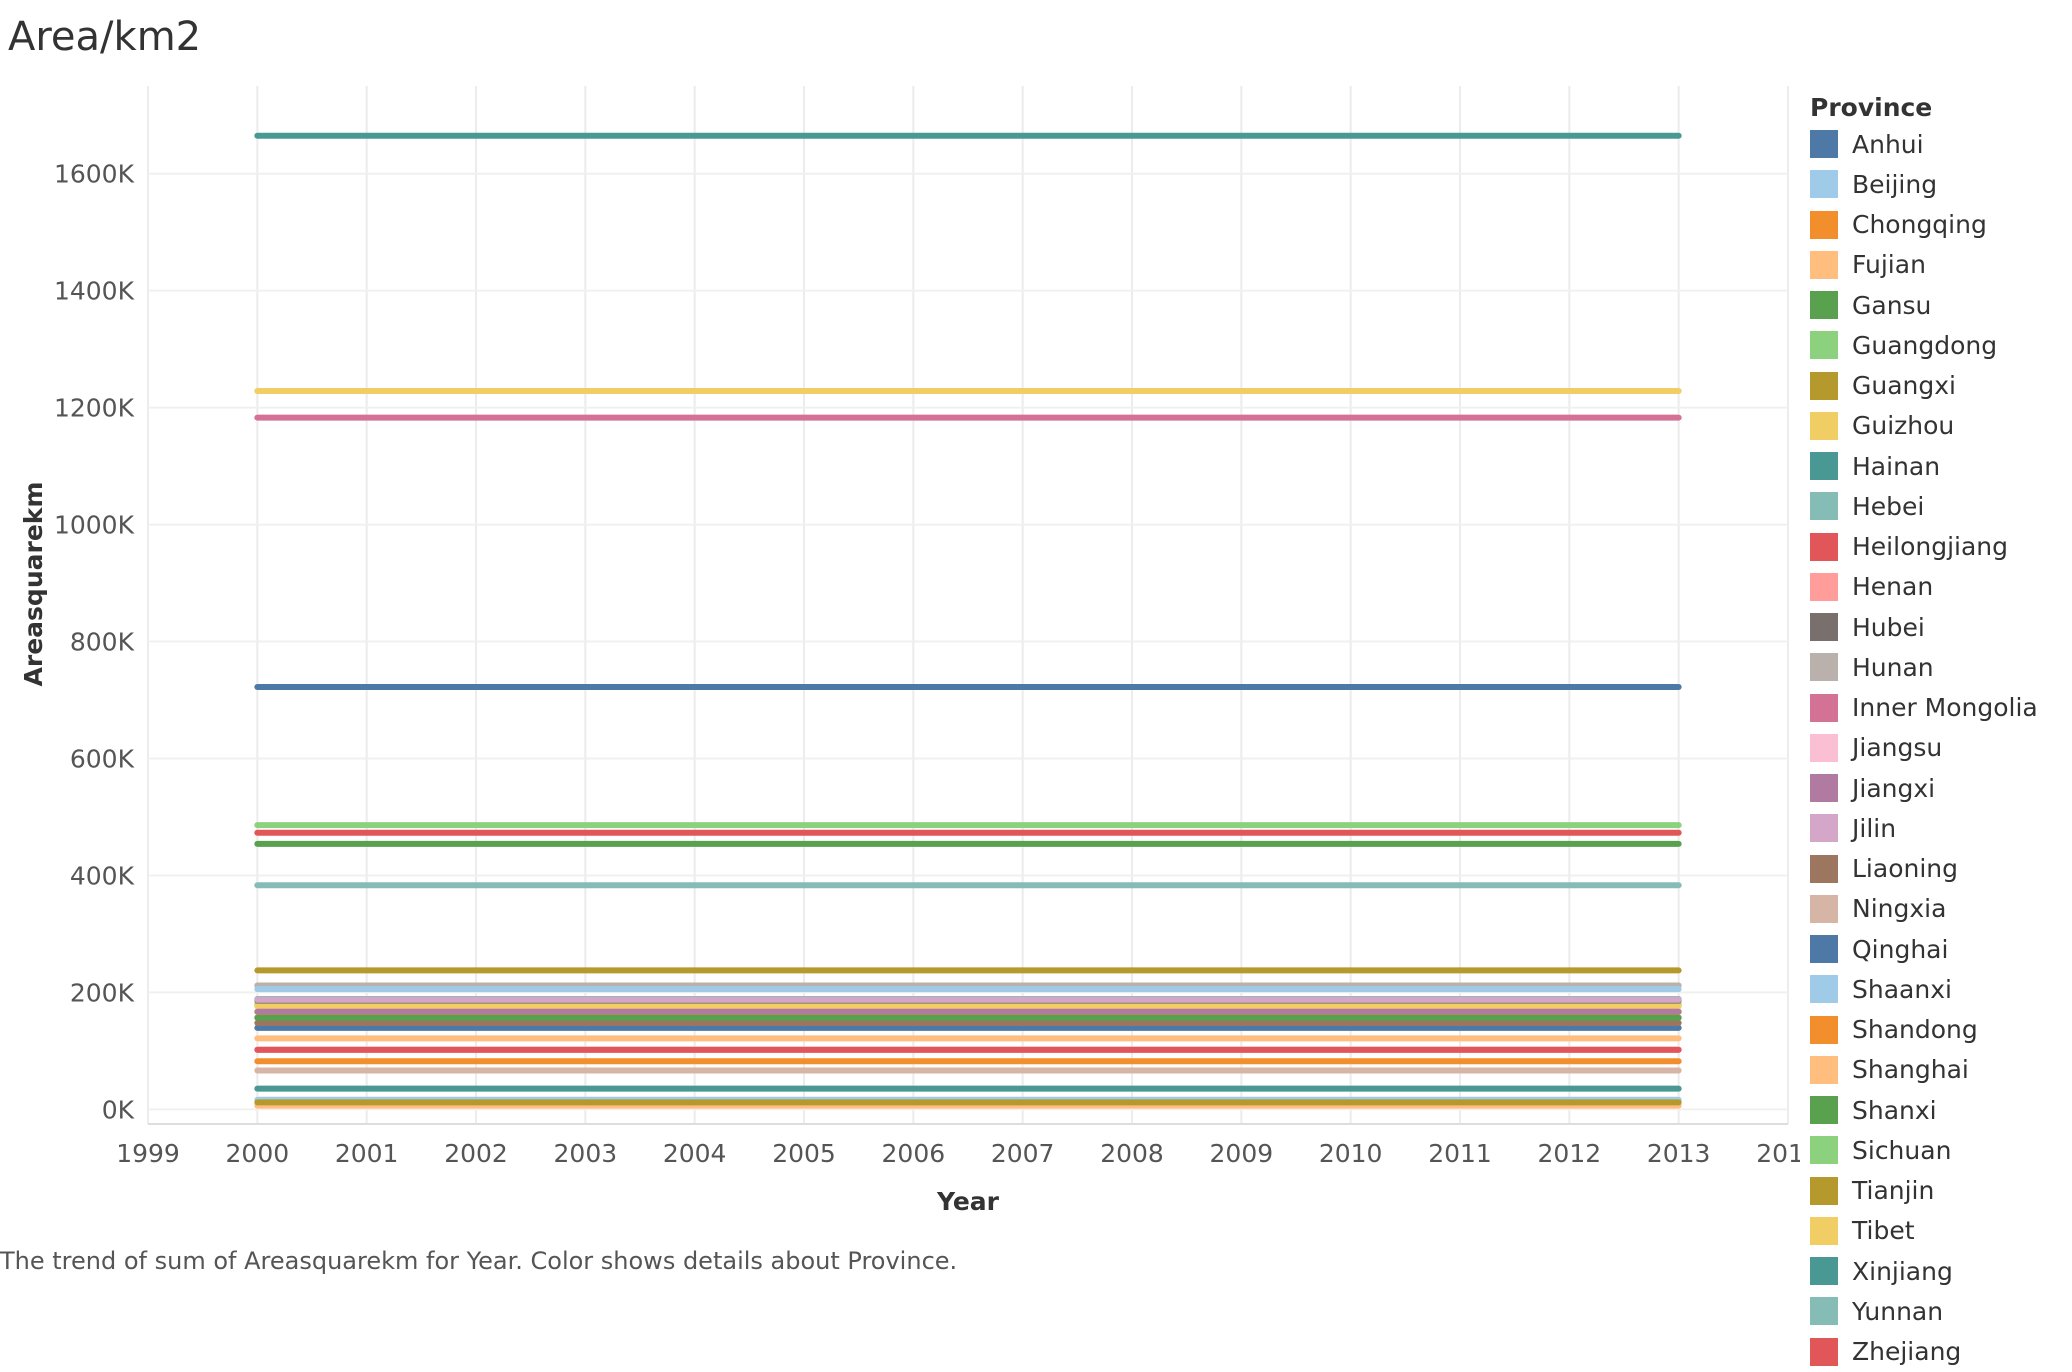 The height and width of the screenshot is (1372, 2072). What do you see at coordinates (1935, 265) in the screenshot?
I see `legend-item: Fujian` at bounding box center [1935, 265].